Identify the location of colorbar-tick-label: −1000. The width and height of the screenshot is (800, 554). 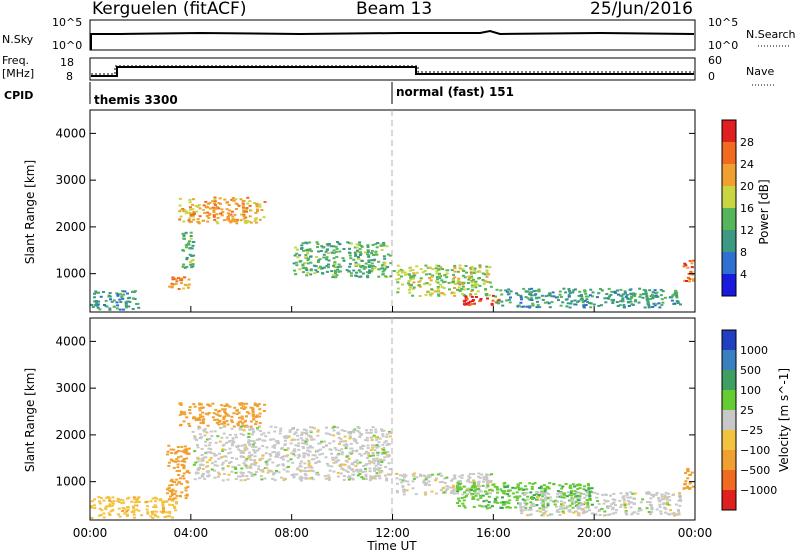
(758, 490).